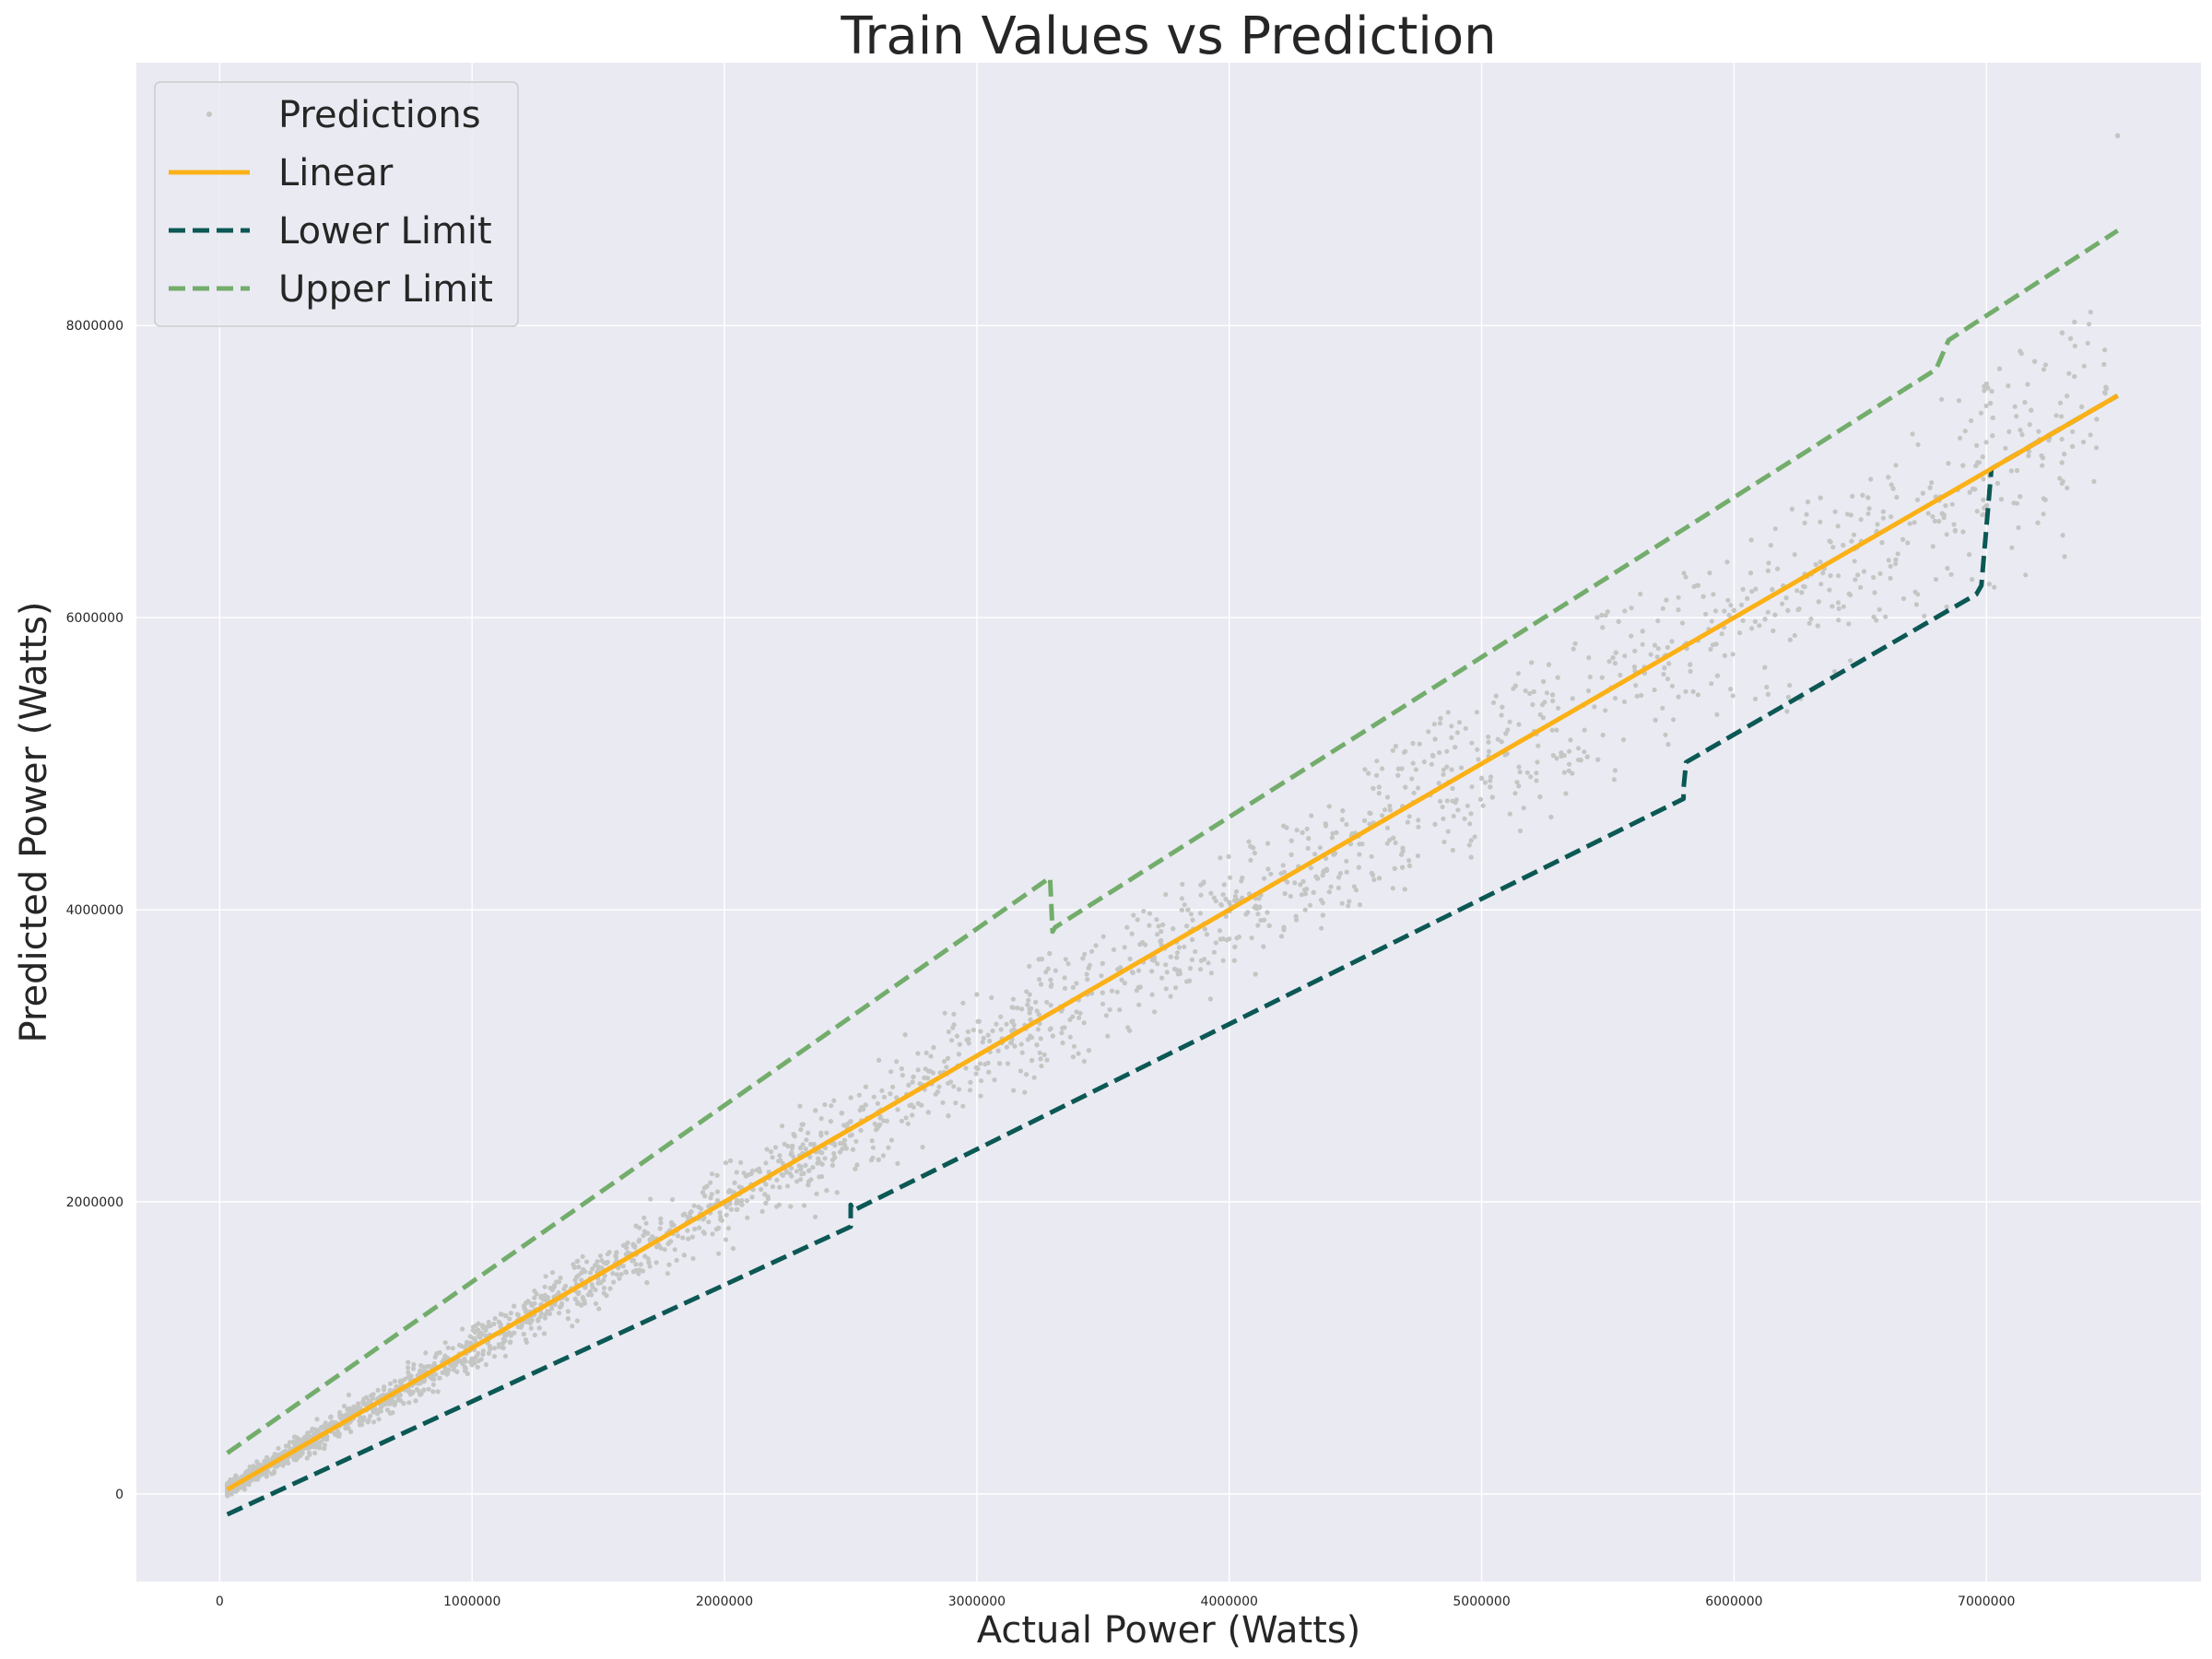 This screenshot has height=1659, width=2212. I want to click on x-tick-label: 0, so click(220, 1601).